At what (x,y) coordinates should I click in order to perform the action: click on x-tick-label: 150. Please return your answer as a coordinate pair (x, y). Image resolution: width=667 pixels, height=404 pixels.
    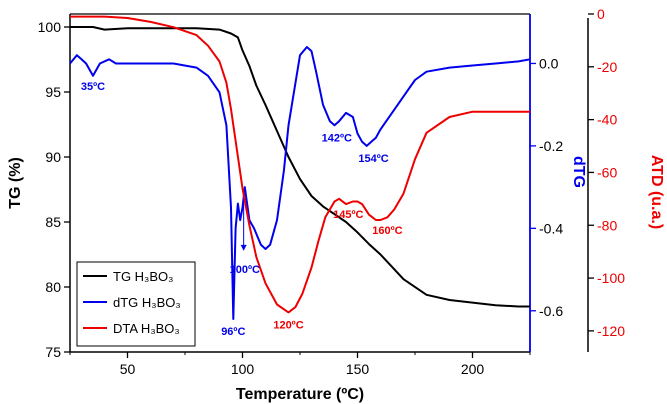
    Looking at the image, I should click on (358, 369).